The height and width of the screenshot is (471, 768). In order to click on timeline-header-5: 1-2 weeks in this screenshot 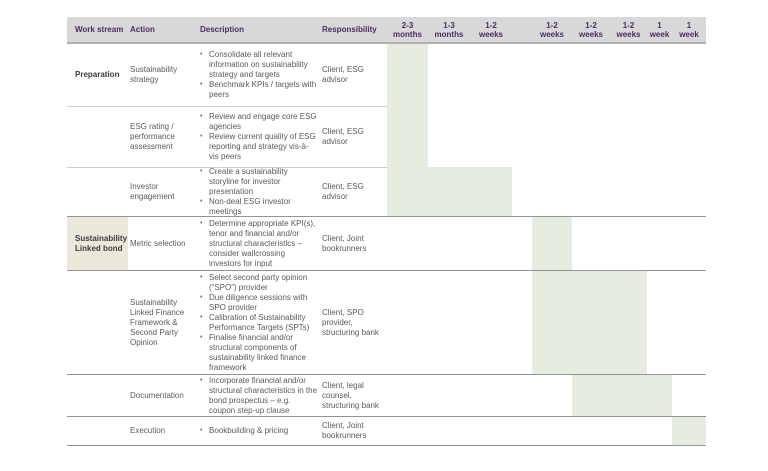, I will do `click(591, 29)`.